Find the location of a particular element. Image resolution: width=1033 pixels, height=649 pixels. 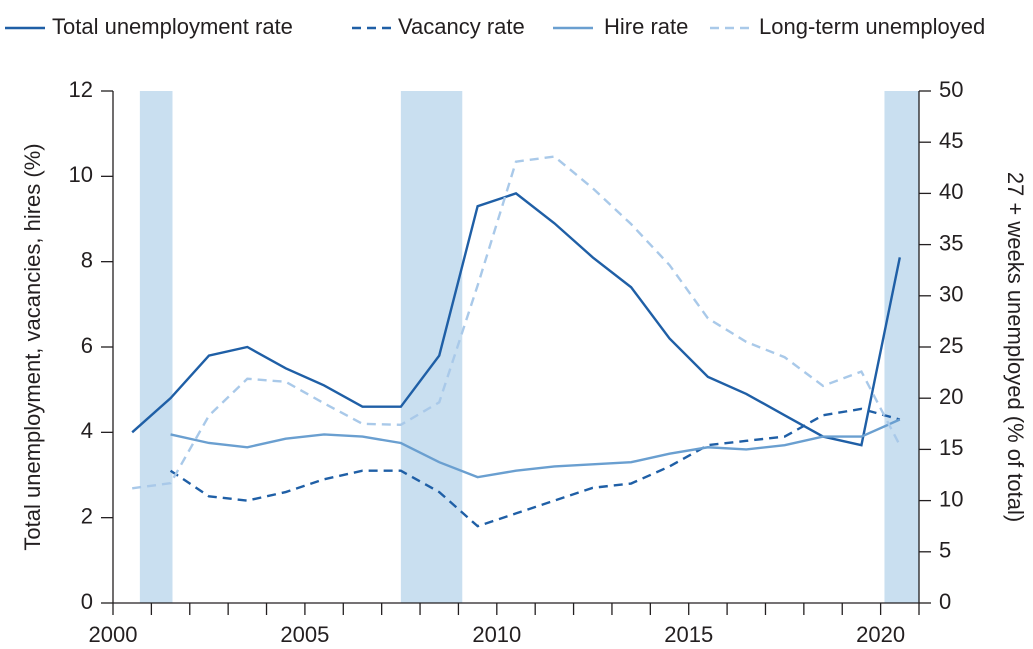

y2-tick-label: 10 is located at coordinates (951, 498).